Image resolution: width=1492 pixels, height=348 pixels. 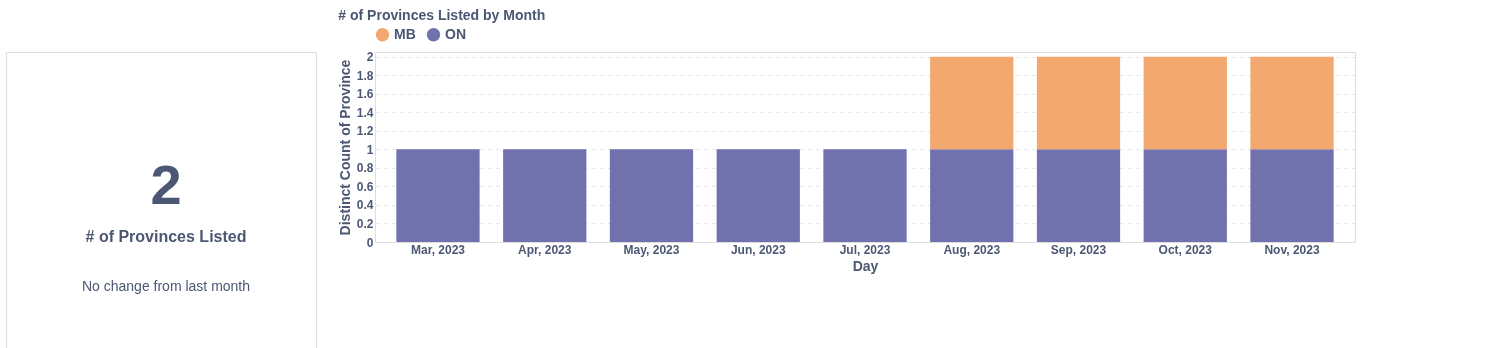 I want to click on x-tick-label: Mar, 2023, so click(x=438, y=249).